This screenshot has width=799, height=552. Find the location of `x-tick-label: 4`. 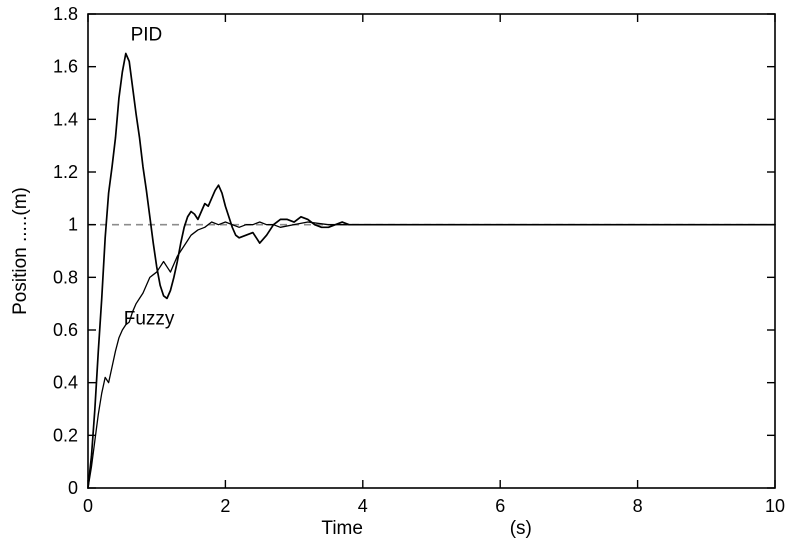

x-tick-label: 4 is located at coordinates (363, 506).